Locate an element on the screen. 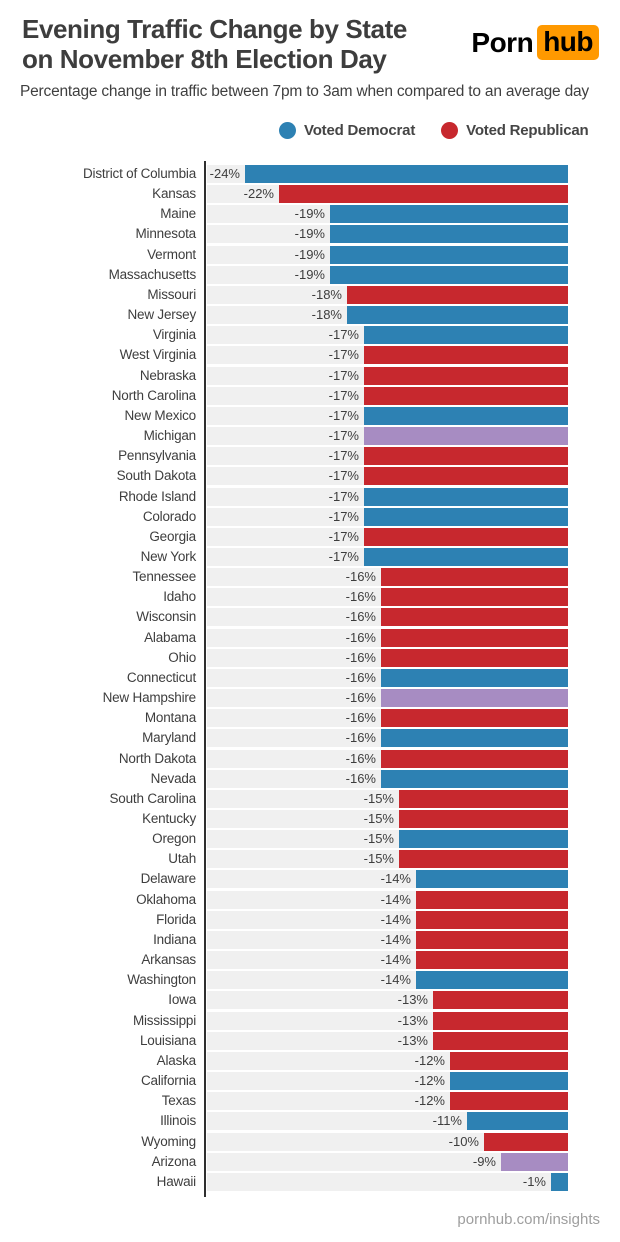 The height and width of the screenshot is (1242, 620). democrat-dot-icon is located at coordinates (287, 130).